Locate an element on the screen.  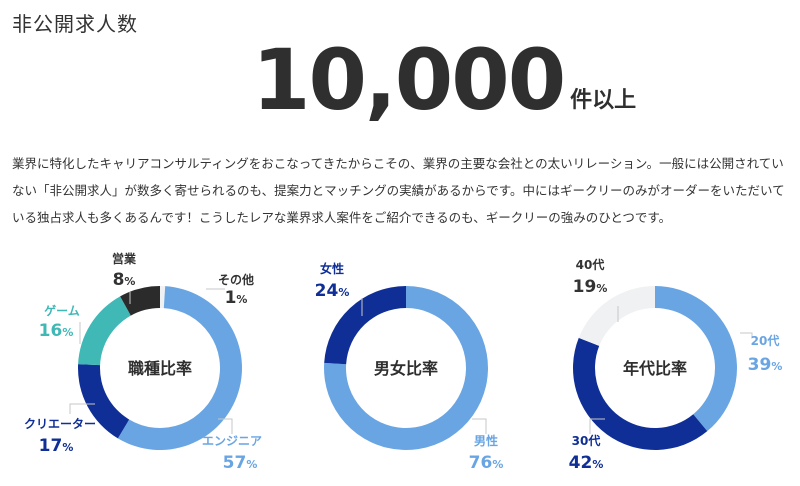
job-count-headline: 10,000 件以上 is located at coordinates (444, 80).